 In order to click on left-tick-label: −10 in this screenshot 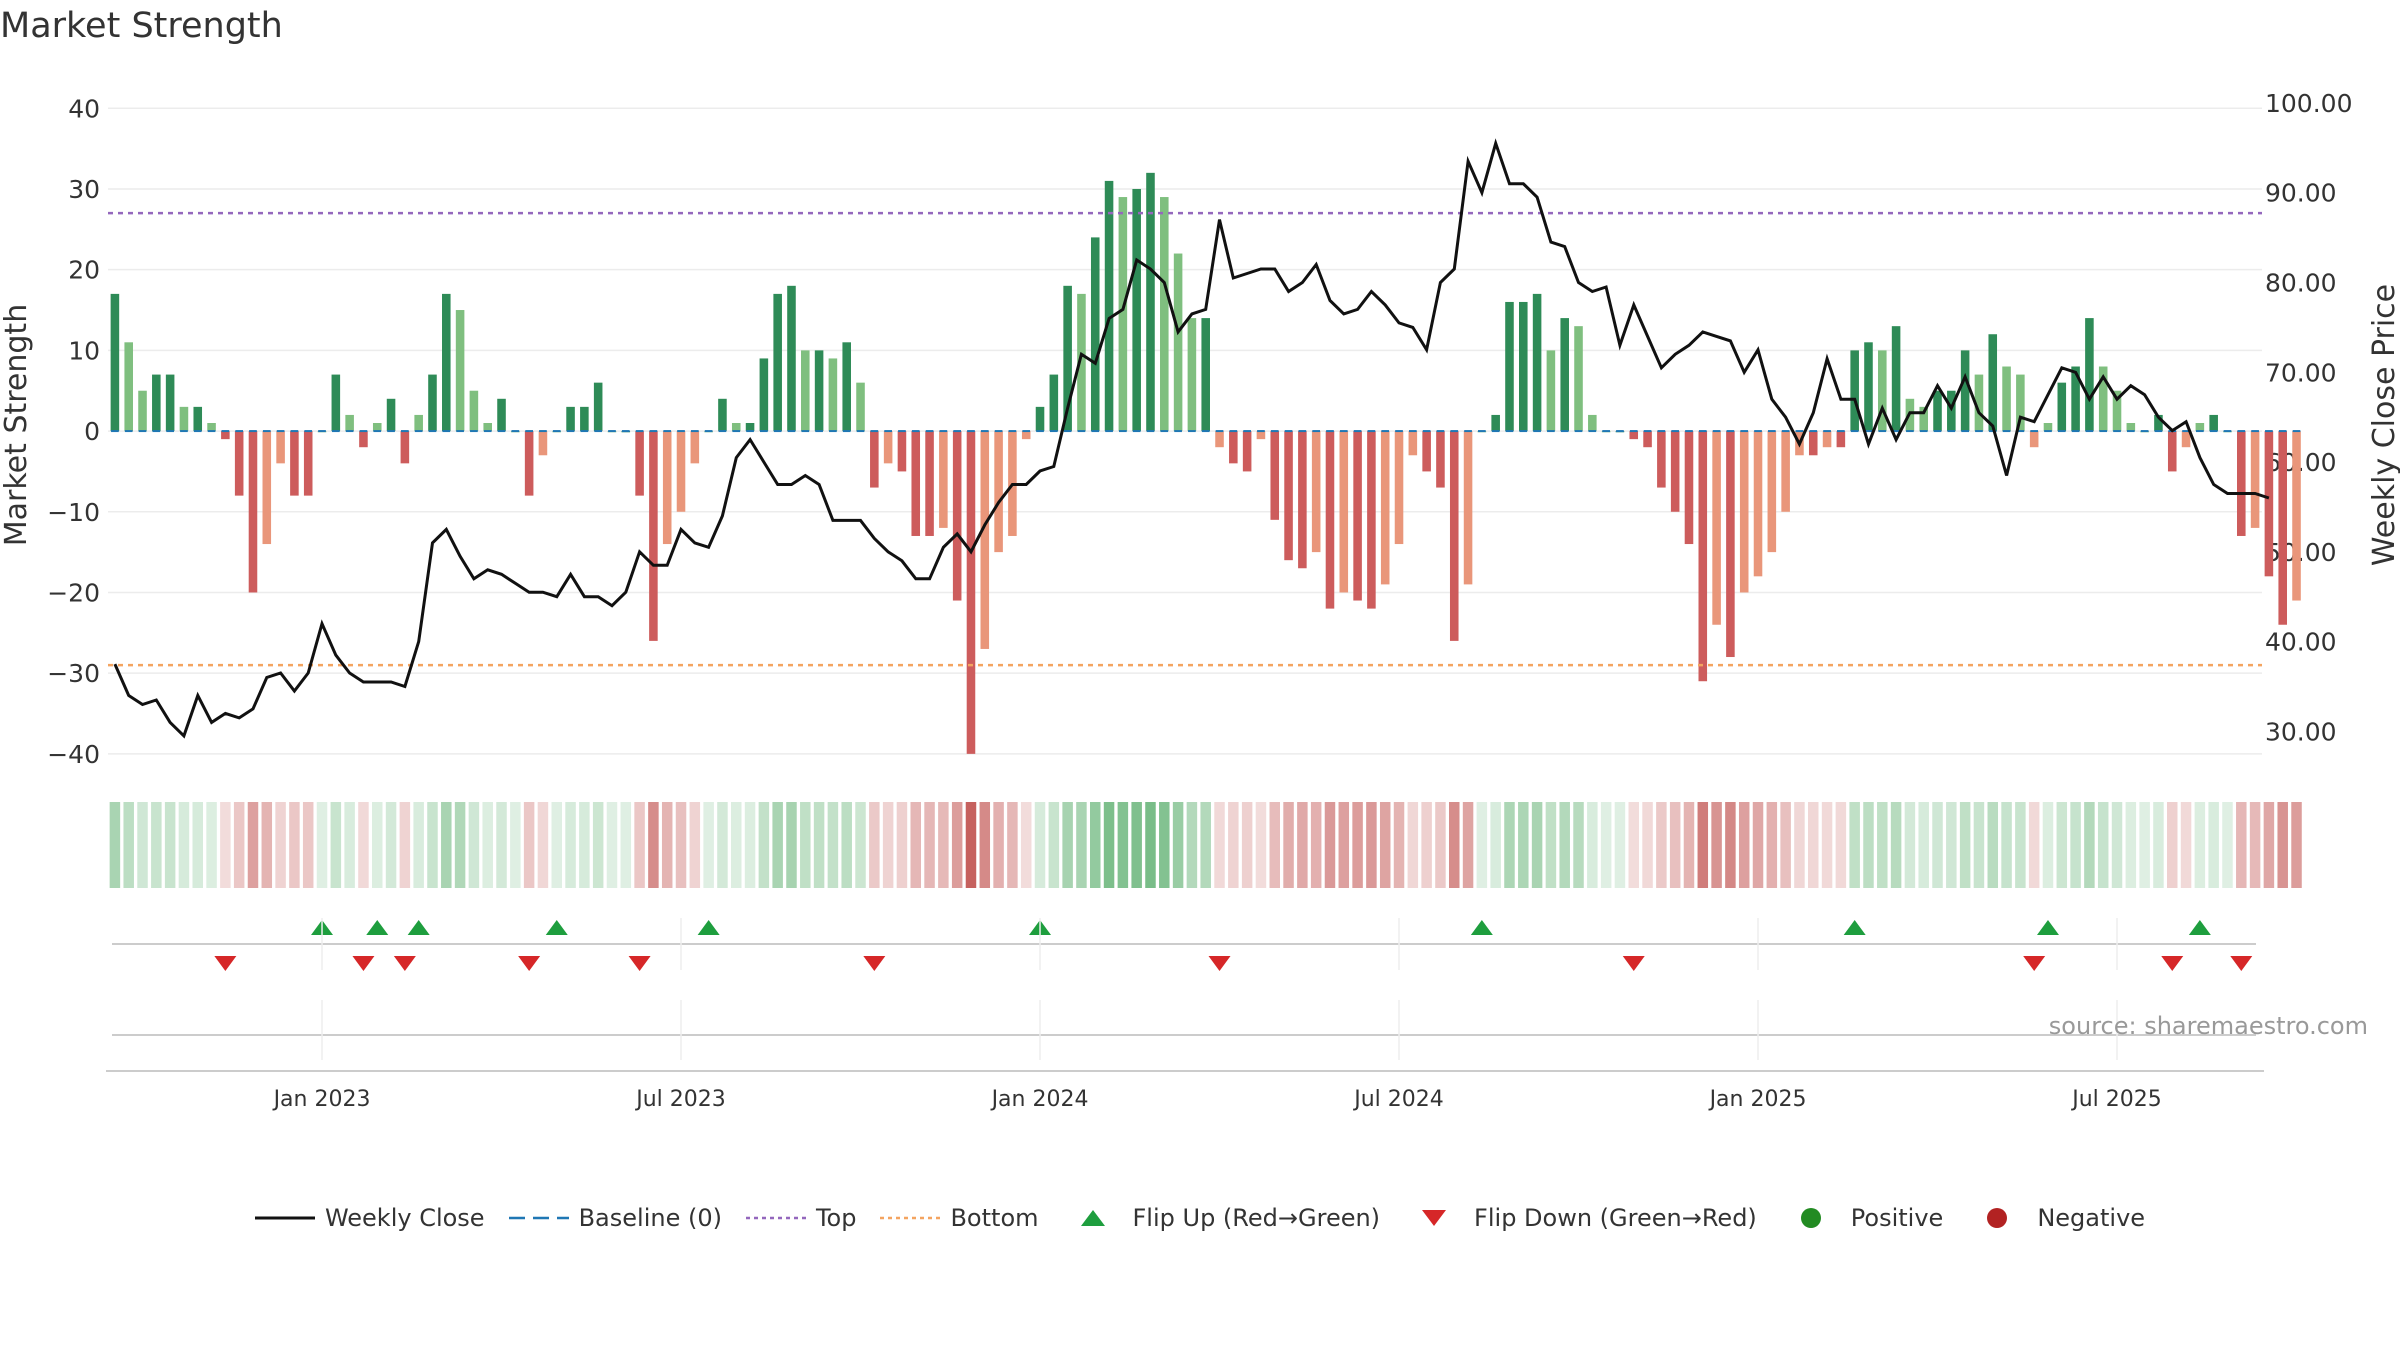, I will do `click(73, 512)`.